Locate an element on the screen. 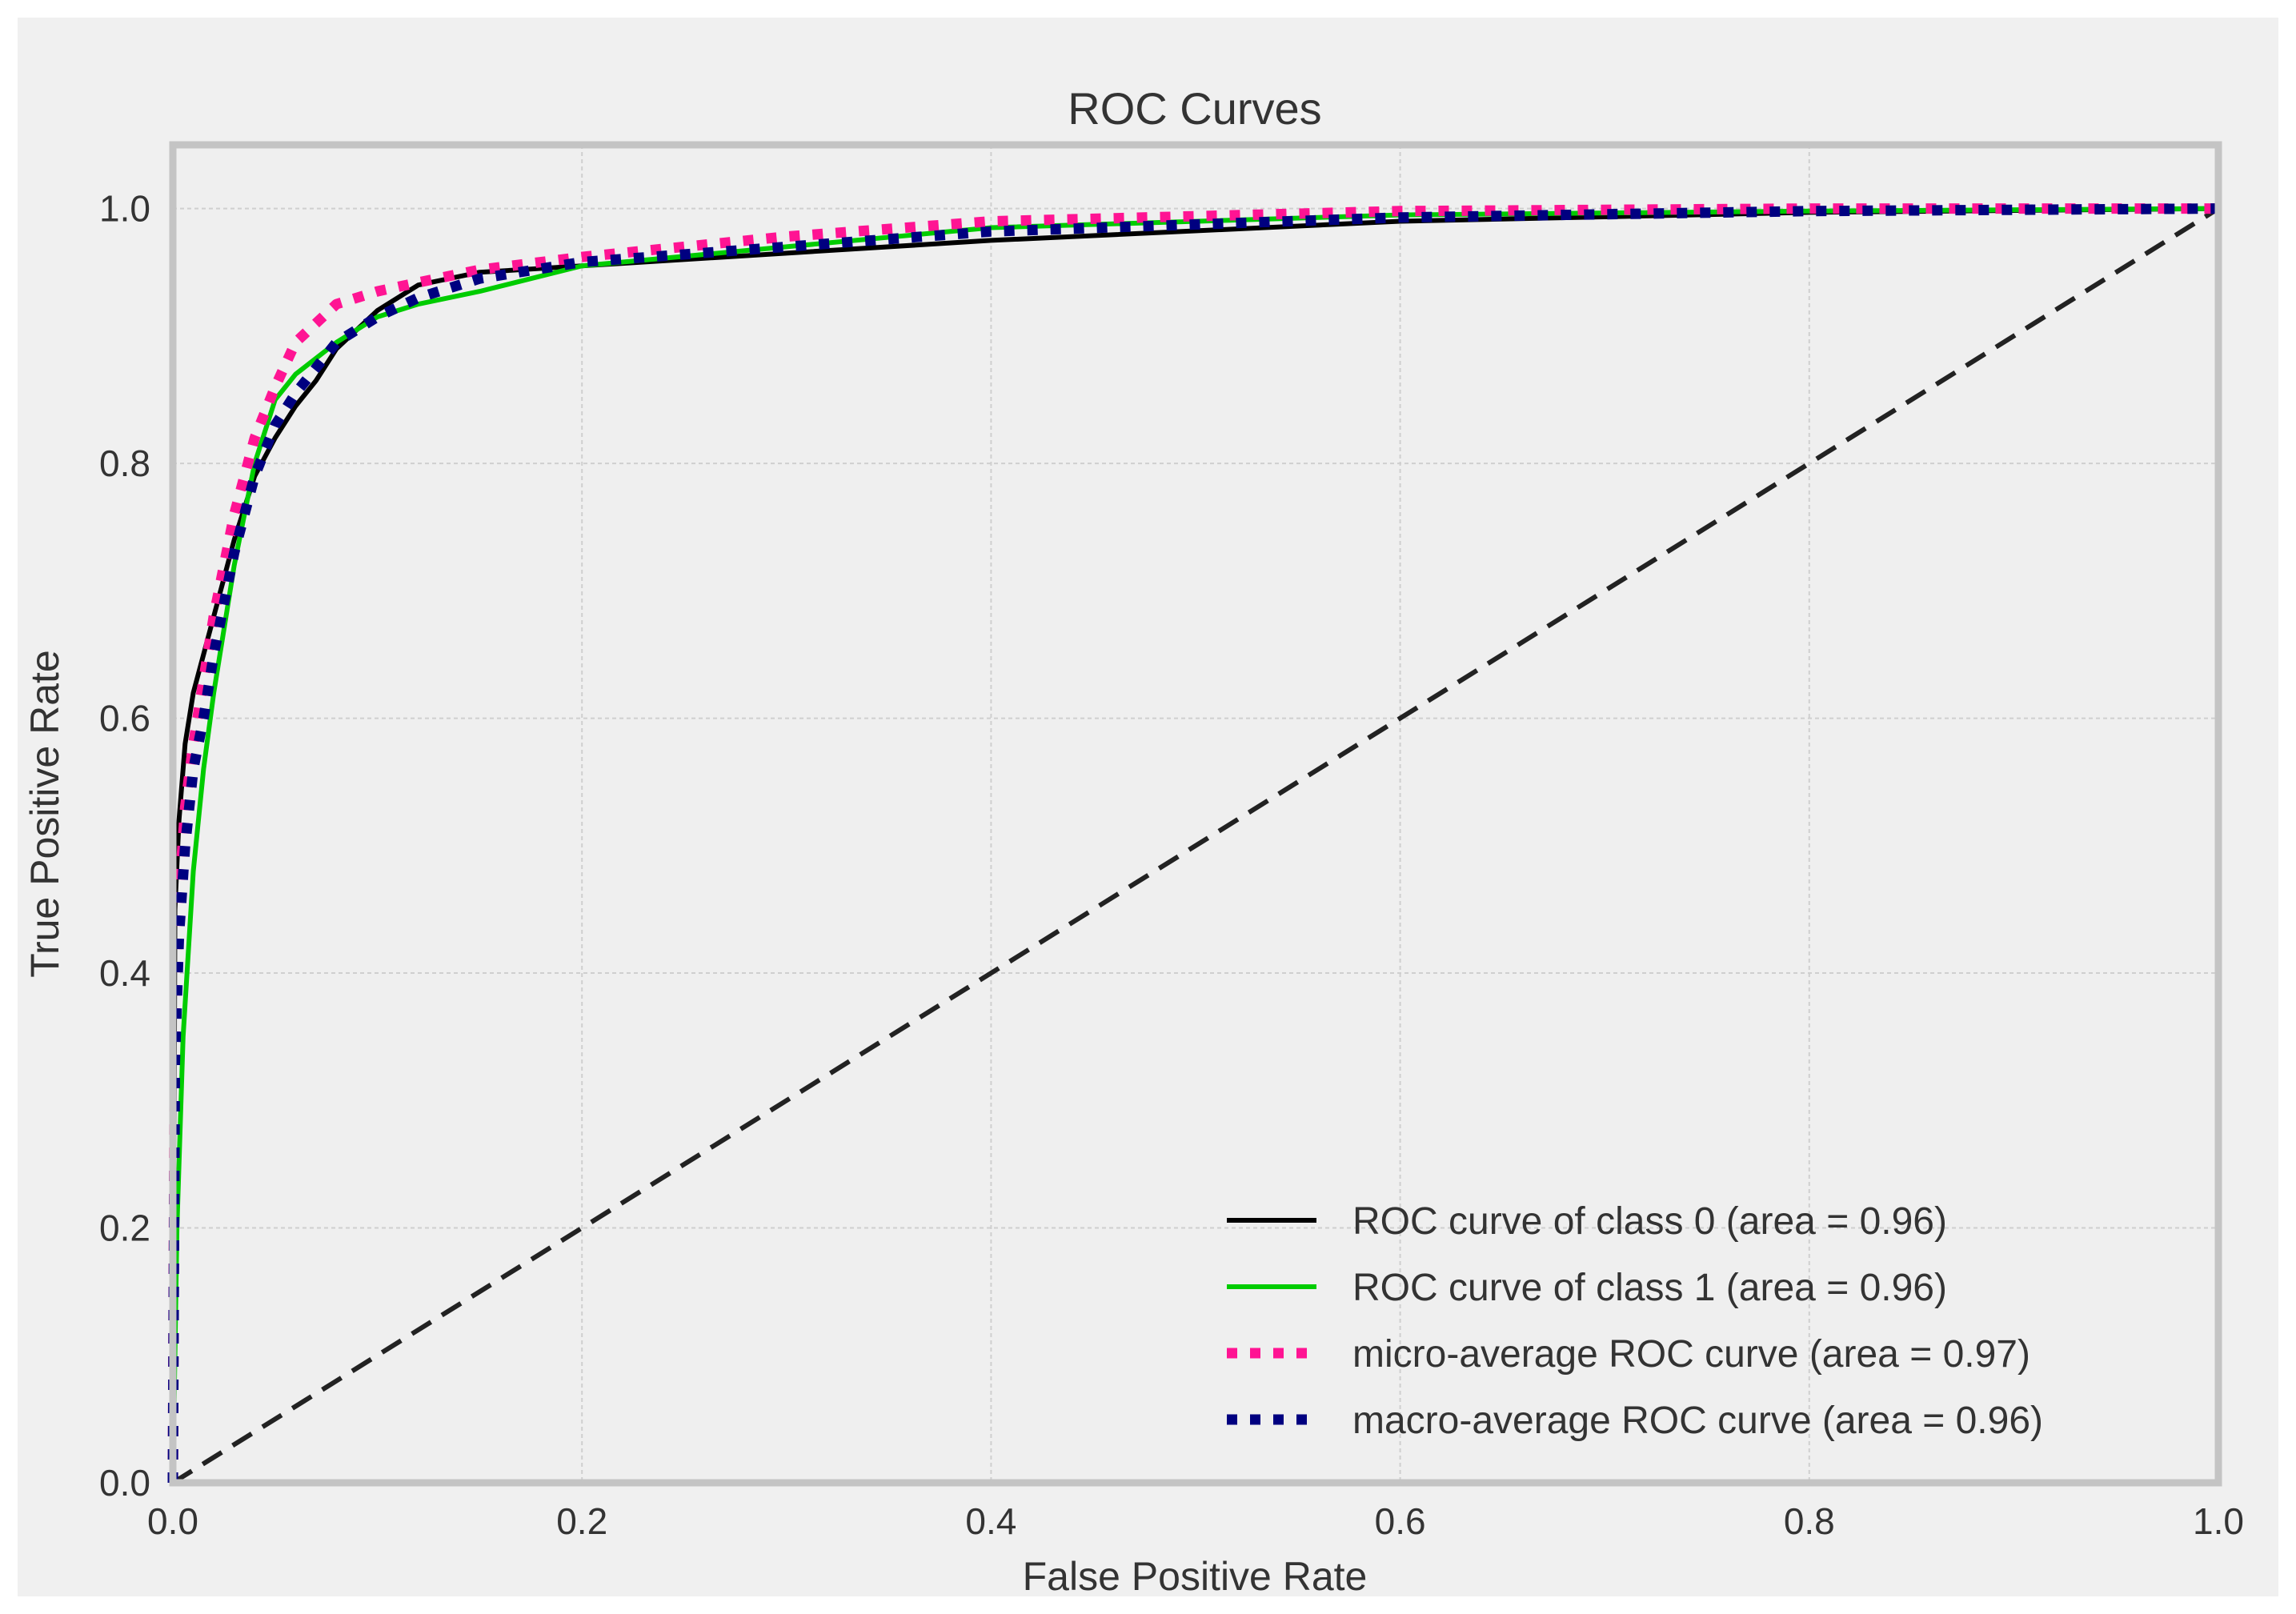 The width and height of the screenshot is (2296, 1614). legend-entry-class-0: ROC curve of class 0 (area = 0.96) is located at coordinates (1587, 1221).